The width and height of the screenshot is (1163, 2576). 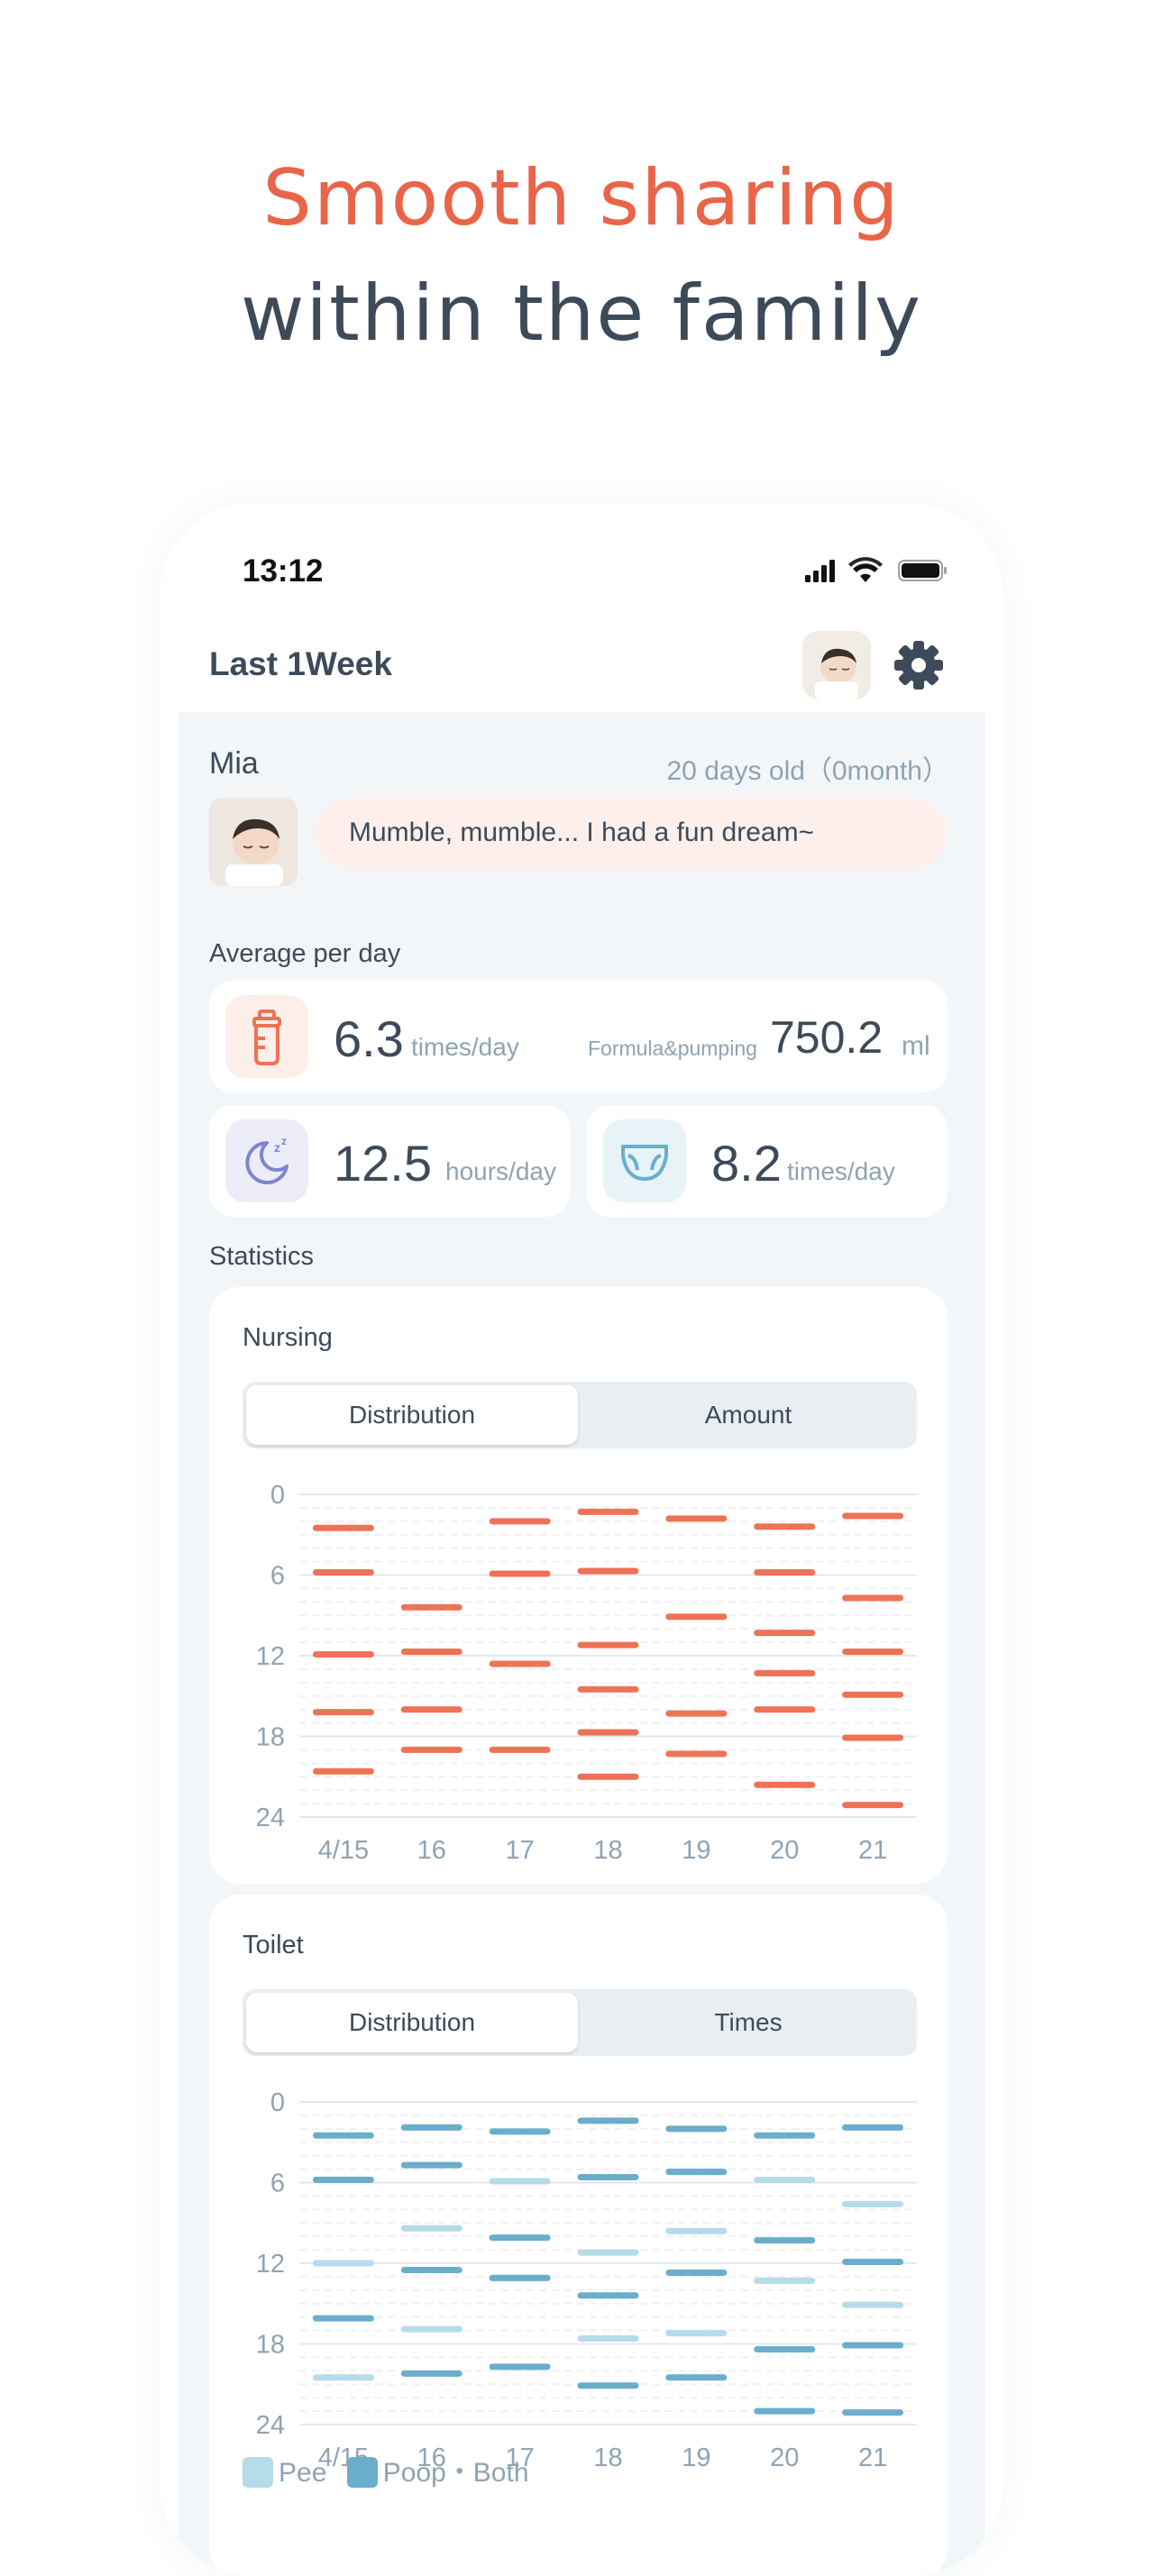 I want to click on y-tick-label: 6, so click(x=277, y=2184).